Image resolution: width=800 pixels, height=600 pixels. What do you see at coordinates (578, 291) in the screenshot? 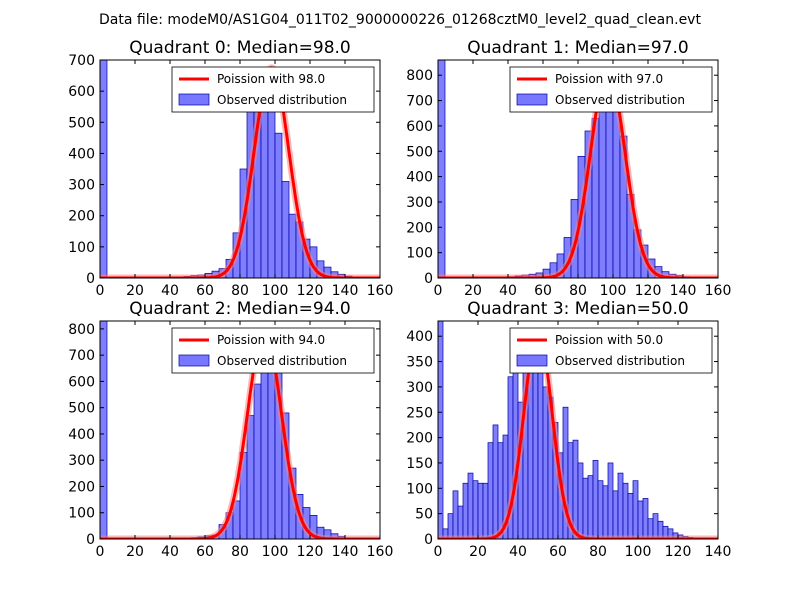
I see `quadrant-1-xtick-label: 80` at bounding box center [578, 291].